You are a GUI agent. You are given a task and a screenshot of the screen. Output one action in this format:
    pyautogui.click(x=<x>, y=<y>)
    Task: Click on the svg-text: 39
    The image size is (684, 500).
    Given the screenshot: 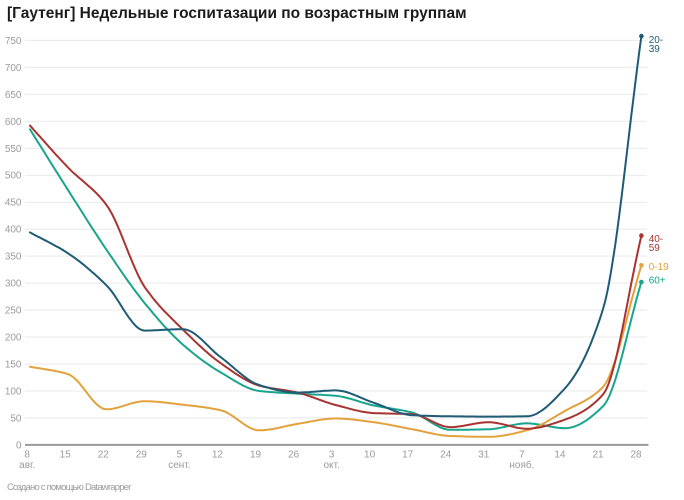 What is the action you would take?
    pyautogui.click(x=655, y=49)
    